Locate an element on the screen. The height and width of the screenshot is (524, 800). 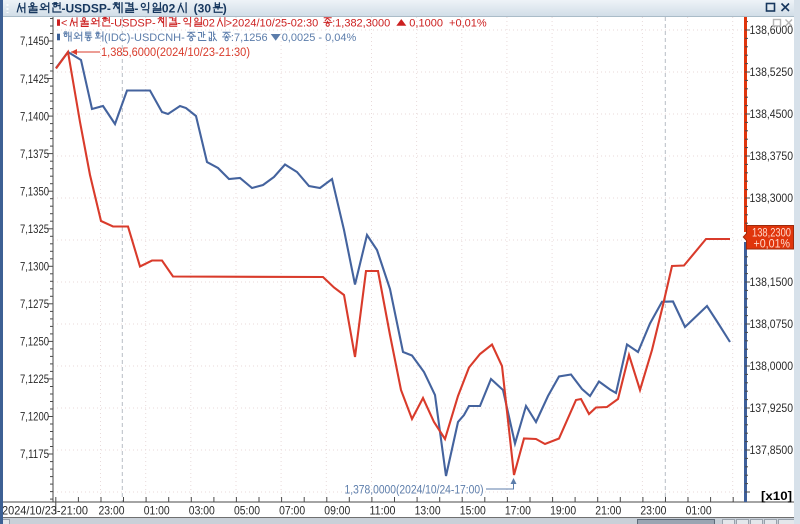
svg-text: >2024/10/25-02:30 is located at coordinates (274, 24).